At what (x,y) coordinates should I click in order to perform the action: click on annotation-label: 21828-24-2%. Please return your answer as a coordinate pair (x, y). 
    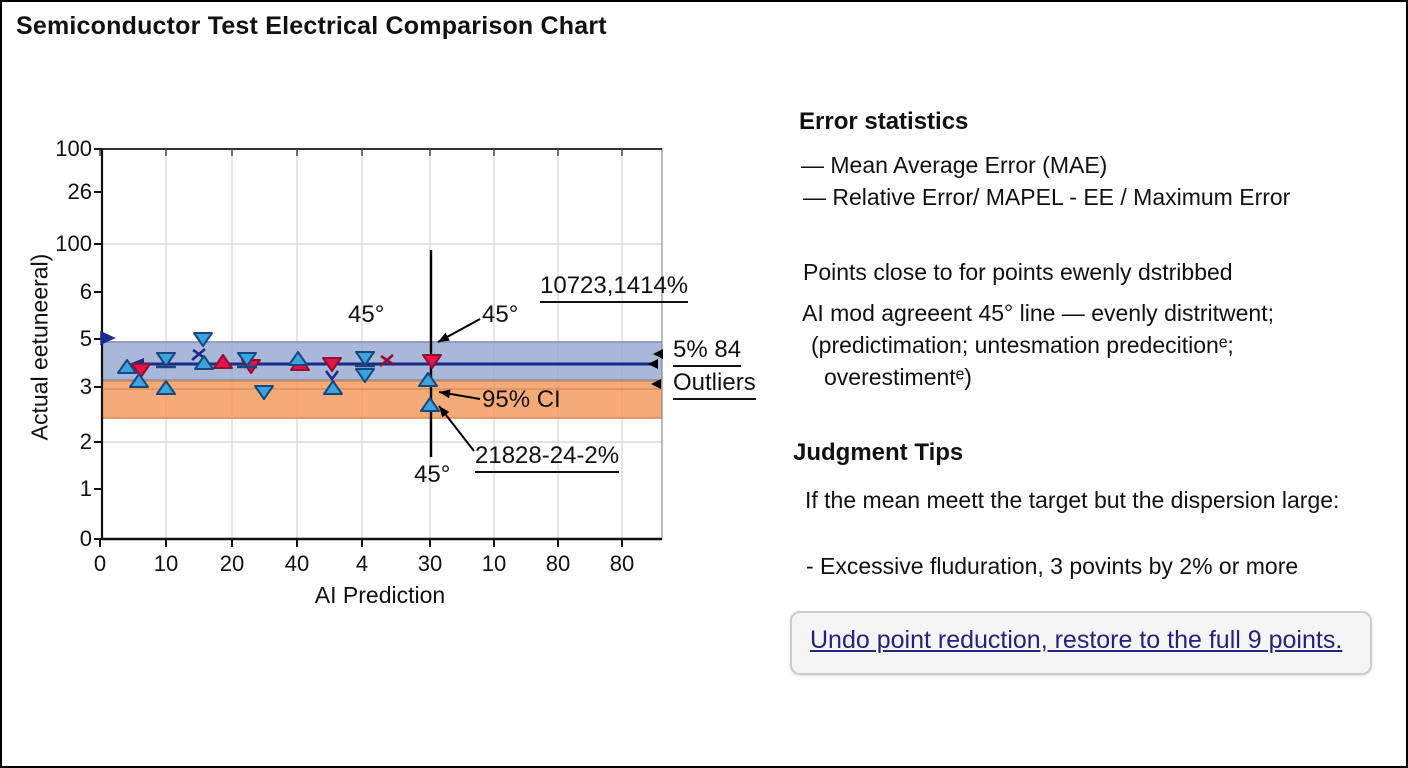
    Looking at the image, I should click on (547, 457).